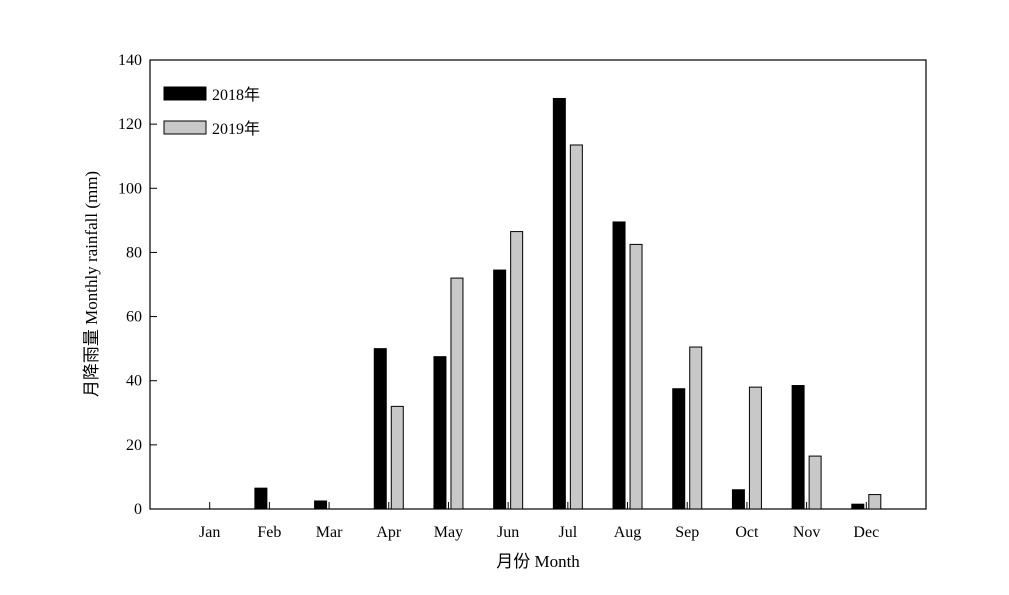 This screenshot has height=595, width=1009. I want to click on bar-nov-2018, so click(798, 447).